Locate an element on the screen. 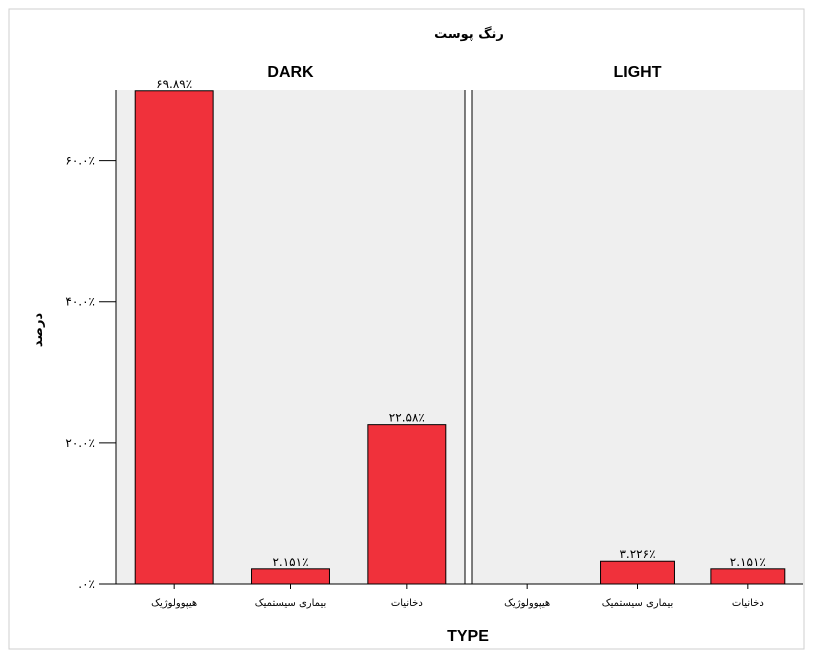  y-tick-label: ۶۰.۰٪ is located at coordinates (80, 161).